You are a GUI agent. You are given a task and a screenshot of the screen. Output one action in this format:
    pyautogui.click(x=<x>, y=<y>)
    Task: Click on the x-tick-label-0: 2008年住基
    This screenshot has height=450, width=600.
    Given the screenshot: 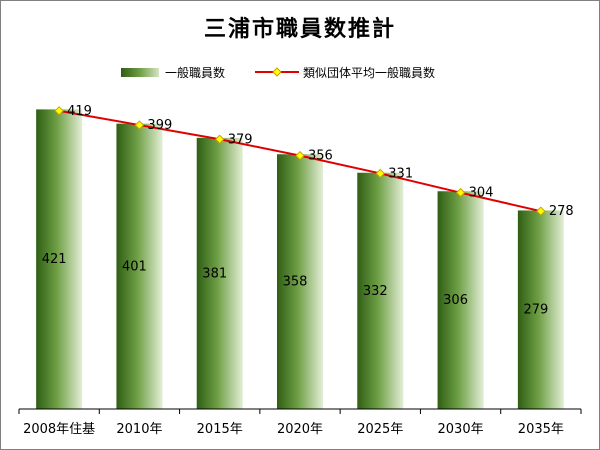 What is the action you would take?
    pyautogui.click(x=59, y=429)
    